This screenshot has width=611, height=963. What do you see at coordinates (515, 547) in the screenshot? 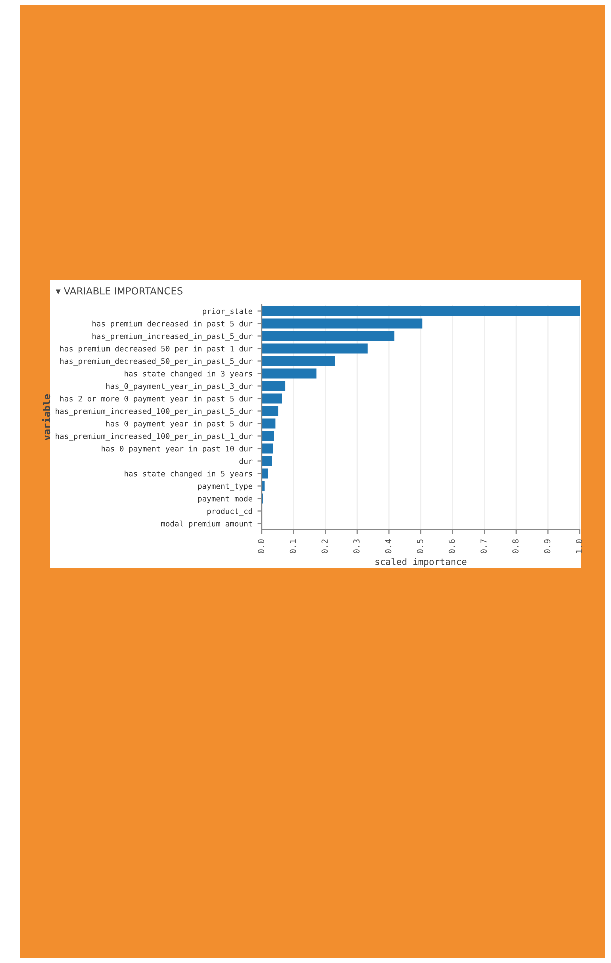
I see `x-tick-label: 0.8` at bounding box center [515, 547].